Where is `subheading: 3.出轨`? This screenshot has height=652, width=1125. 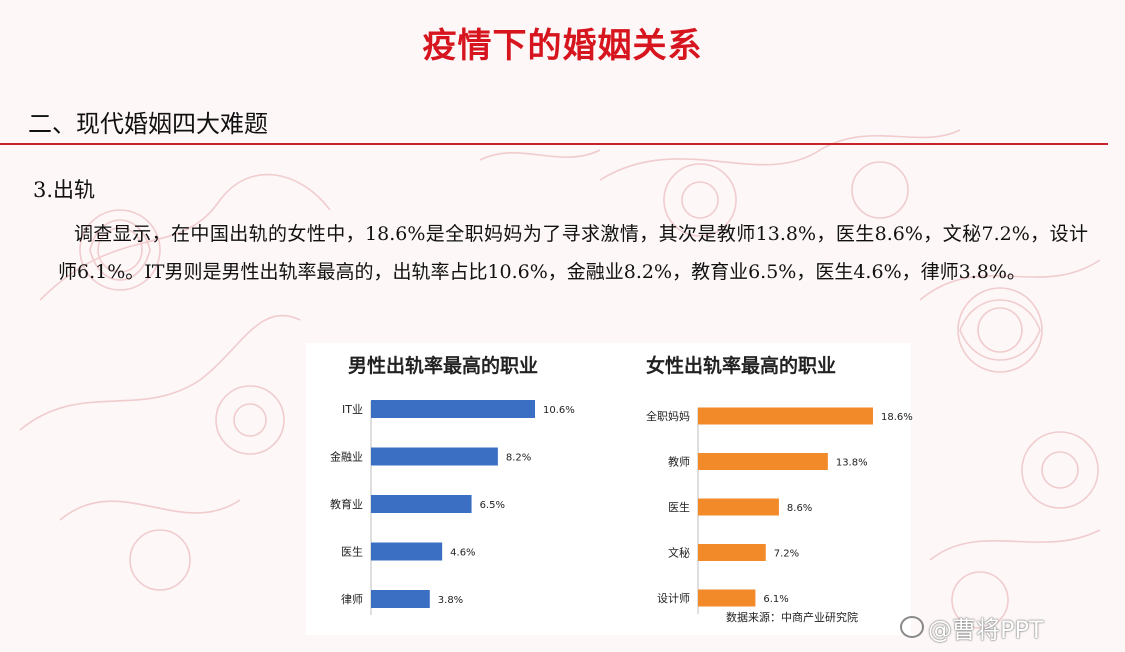 subheading: 3.出轨 is located at coordinates (64, 190).